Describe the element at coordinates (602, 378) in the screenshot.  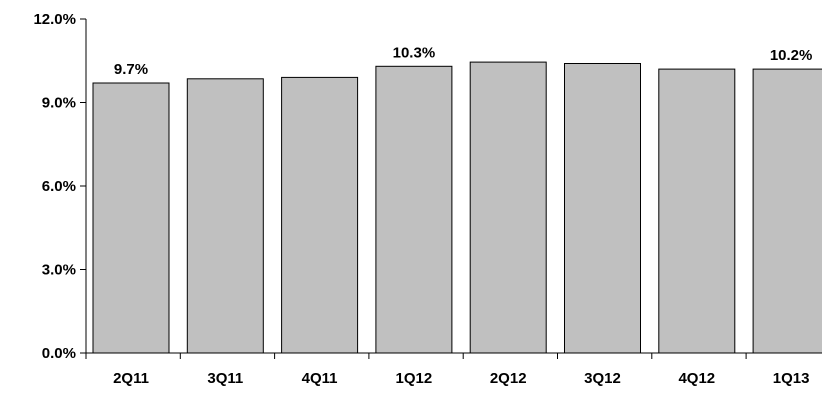
I see `x-tick-label-3Q12: 3Q12` at that location.